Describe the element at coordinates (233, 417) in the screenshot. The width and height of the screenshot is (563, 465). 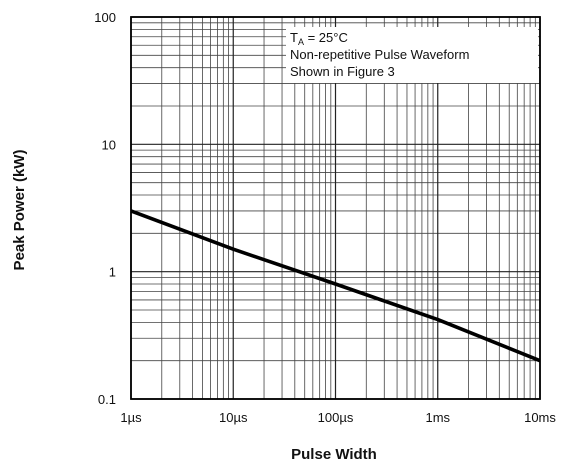
I see `x-tick-label: 10µs` at that location.